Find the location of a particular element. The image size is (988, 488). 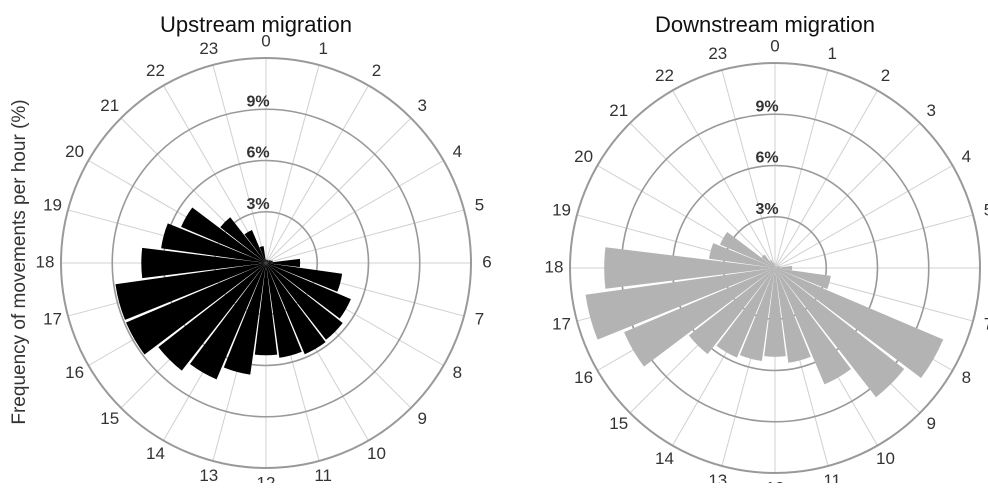

chart-title: Upstream migration is located at coordinates (256, 24).